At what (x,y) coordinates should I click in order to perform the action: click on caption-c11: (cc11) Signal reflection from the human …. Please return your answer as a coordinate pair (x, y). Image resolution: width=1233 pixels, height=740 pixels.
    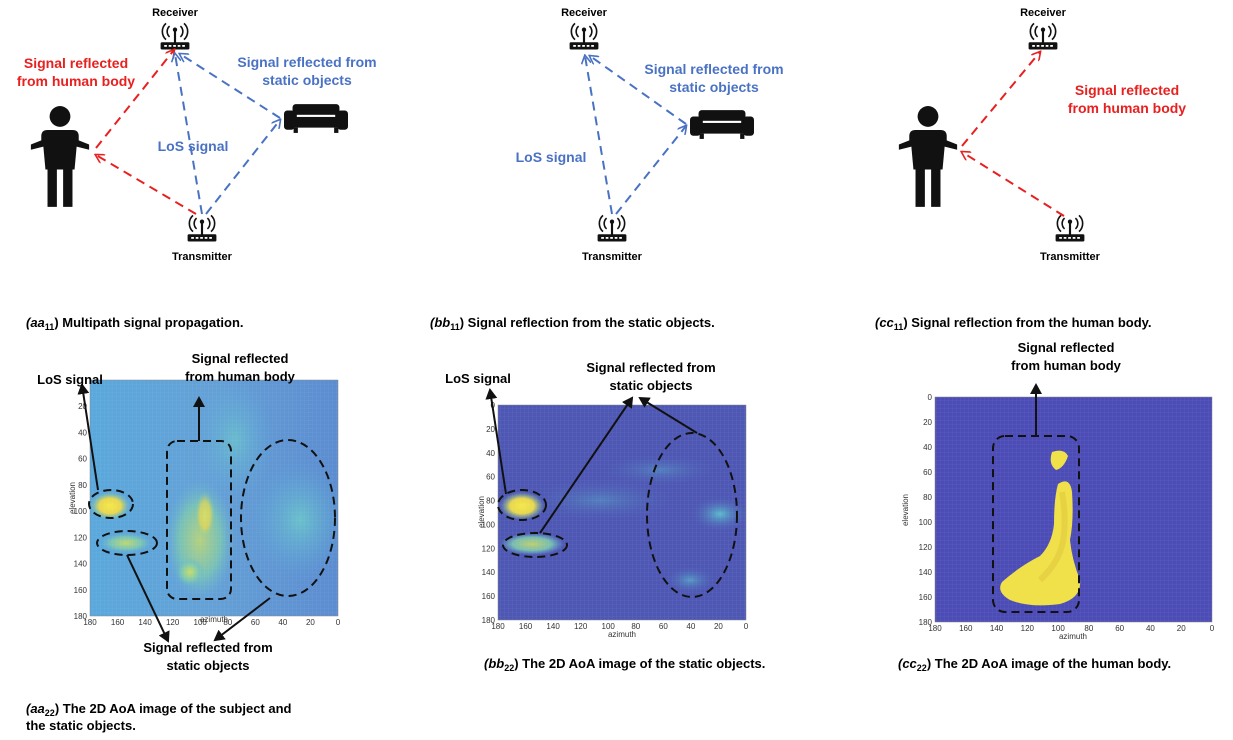
    Looking at the image, I should click on (1013, 323).